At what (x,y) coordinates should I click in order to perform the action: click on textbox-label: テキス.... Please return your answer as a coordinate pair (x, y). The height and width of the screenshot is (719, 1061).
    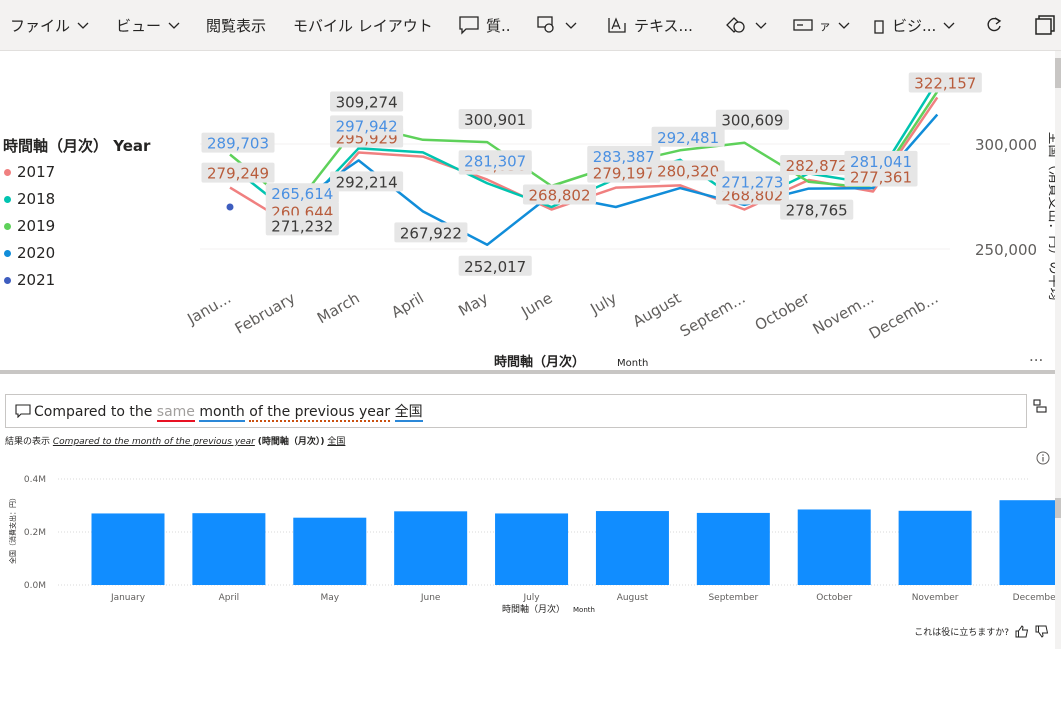
    Looking at the image, I should click on (663, 25).